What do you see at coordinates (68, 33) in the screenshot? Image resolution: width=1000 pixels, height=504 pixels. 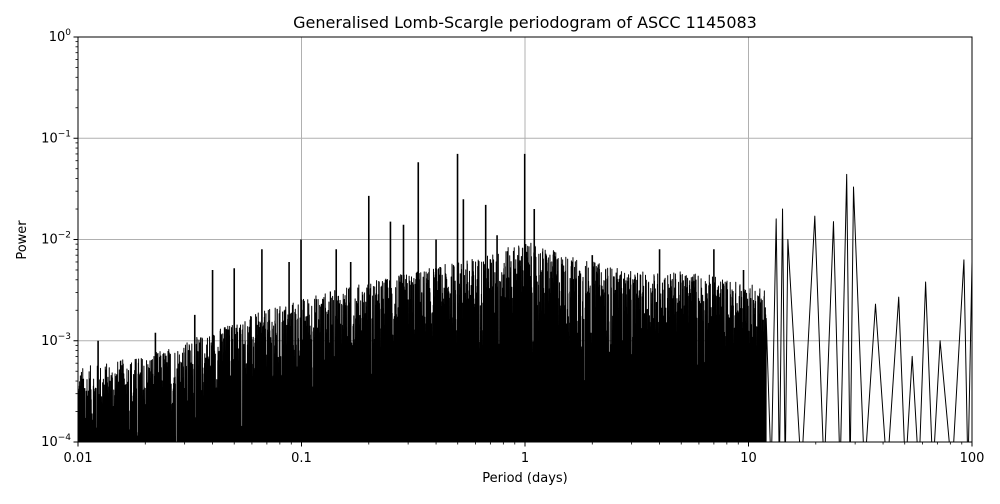 I see `y-tick-exponent: 0` at bounding box center [68, 33].